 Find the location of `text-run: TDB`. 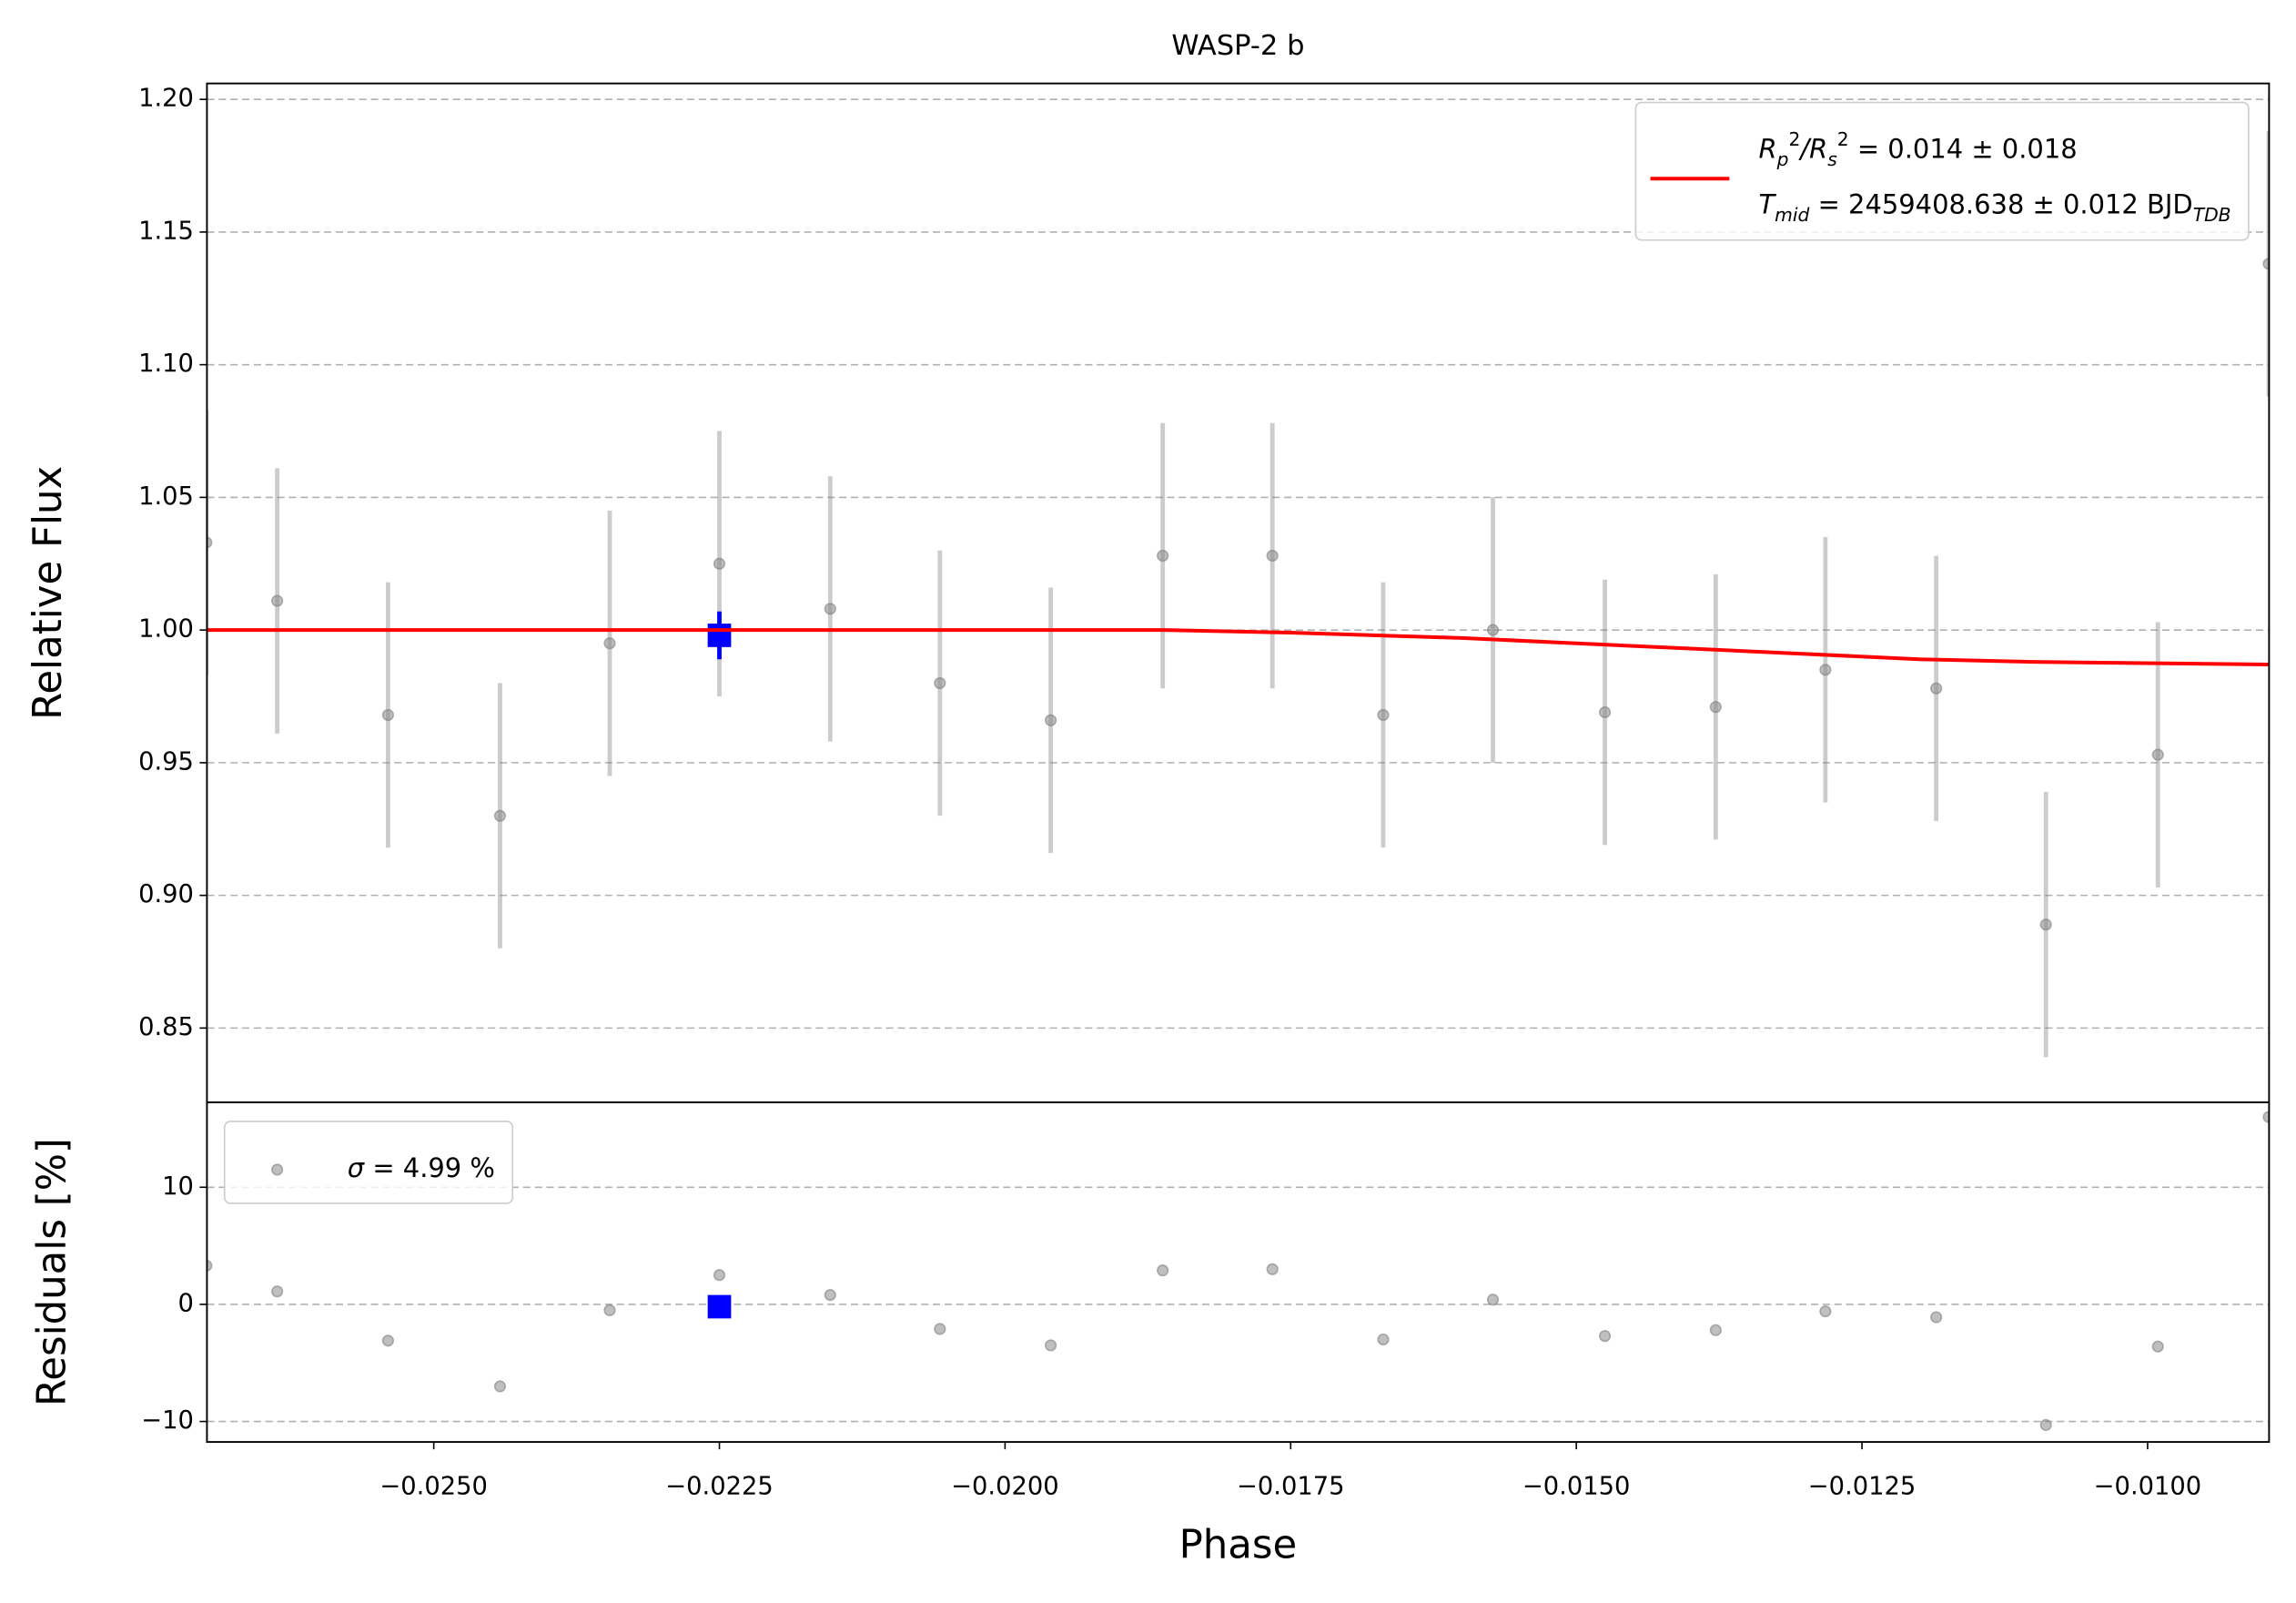

text-run: TDB is located at coordinates (2212, 214).